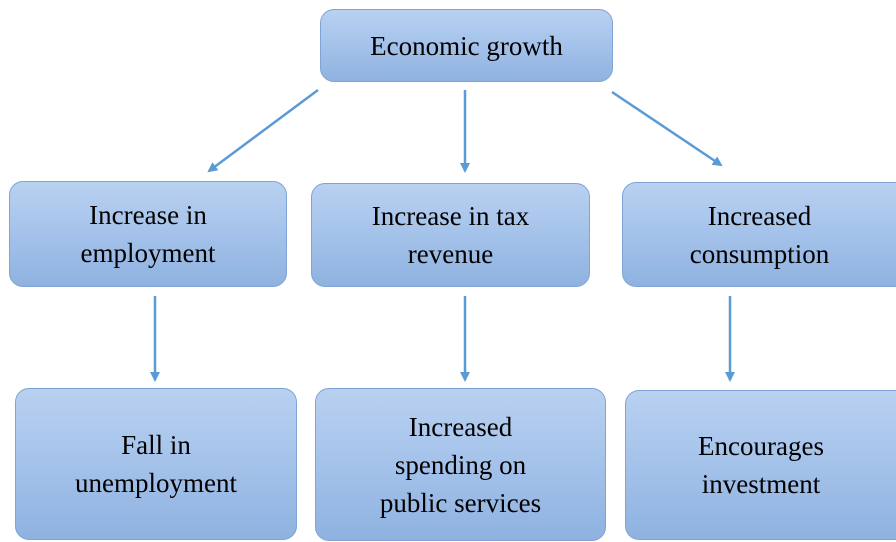 The image size is (896, 542). What do you see at coordinates (148, 234) in the screenshot?
I see `node: Increase in employment` at bounding box center [148, 234].